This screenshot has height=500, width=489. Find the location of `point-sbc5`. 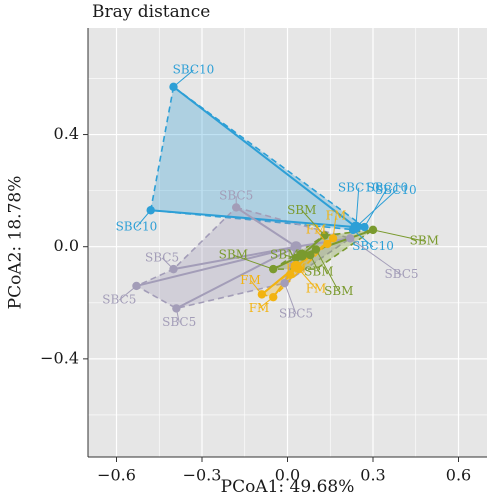

point-sbc5 is located at coordinates (284, 283).